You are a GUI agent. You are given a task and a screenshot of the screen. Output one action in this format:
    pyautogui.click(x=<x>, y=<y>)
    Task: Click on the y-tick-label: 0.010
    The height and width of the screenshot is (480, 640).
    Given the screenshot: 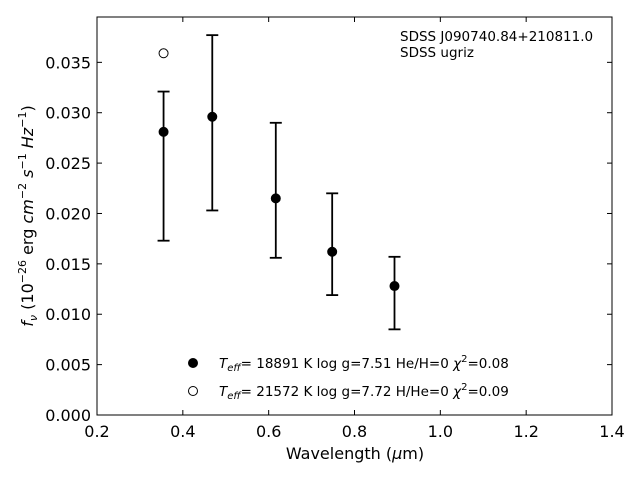 What is the action you would take?
    pyautogui.click(x=68, y=314)
    